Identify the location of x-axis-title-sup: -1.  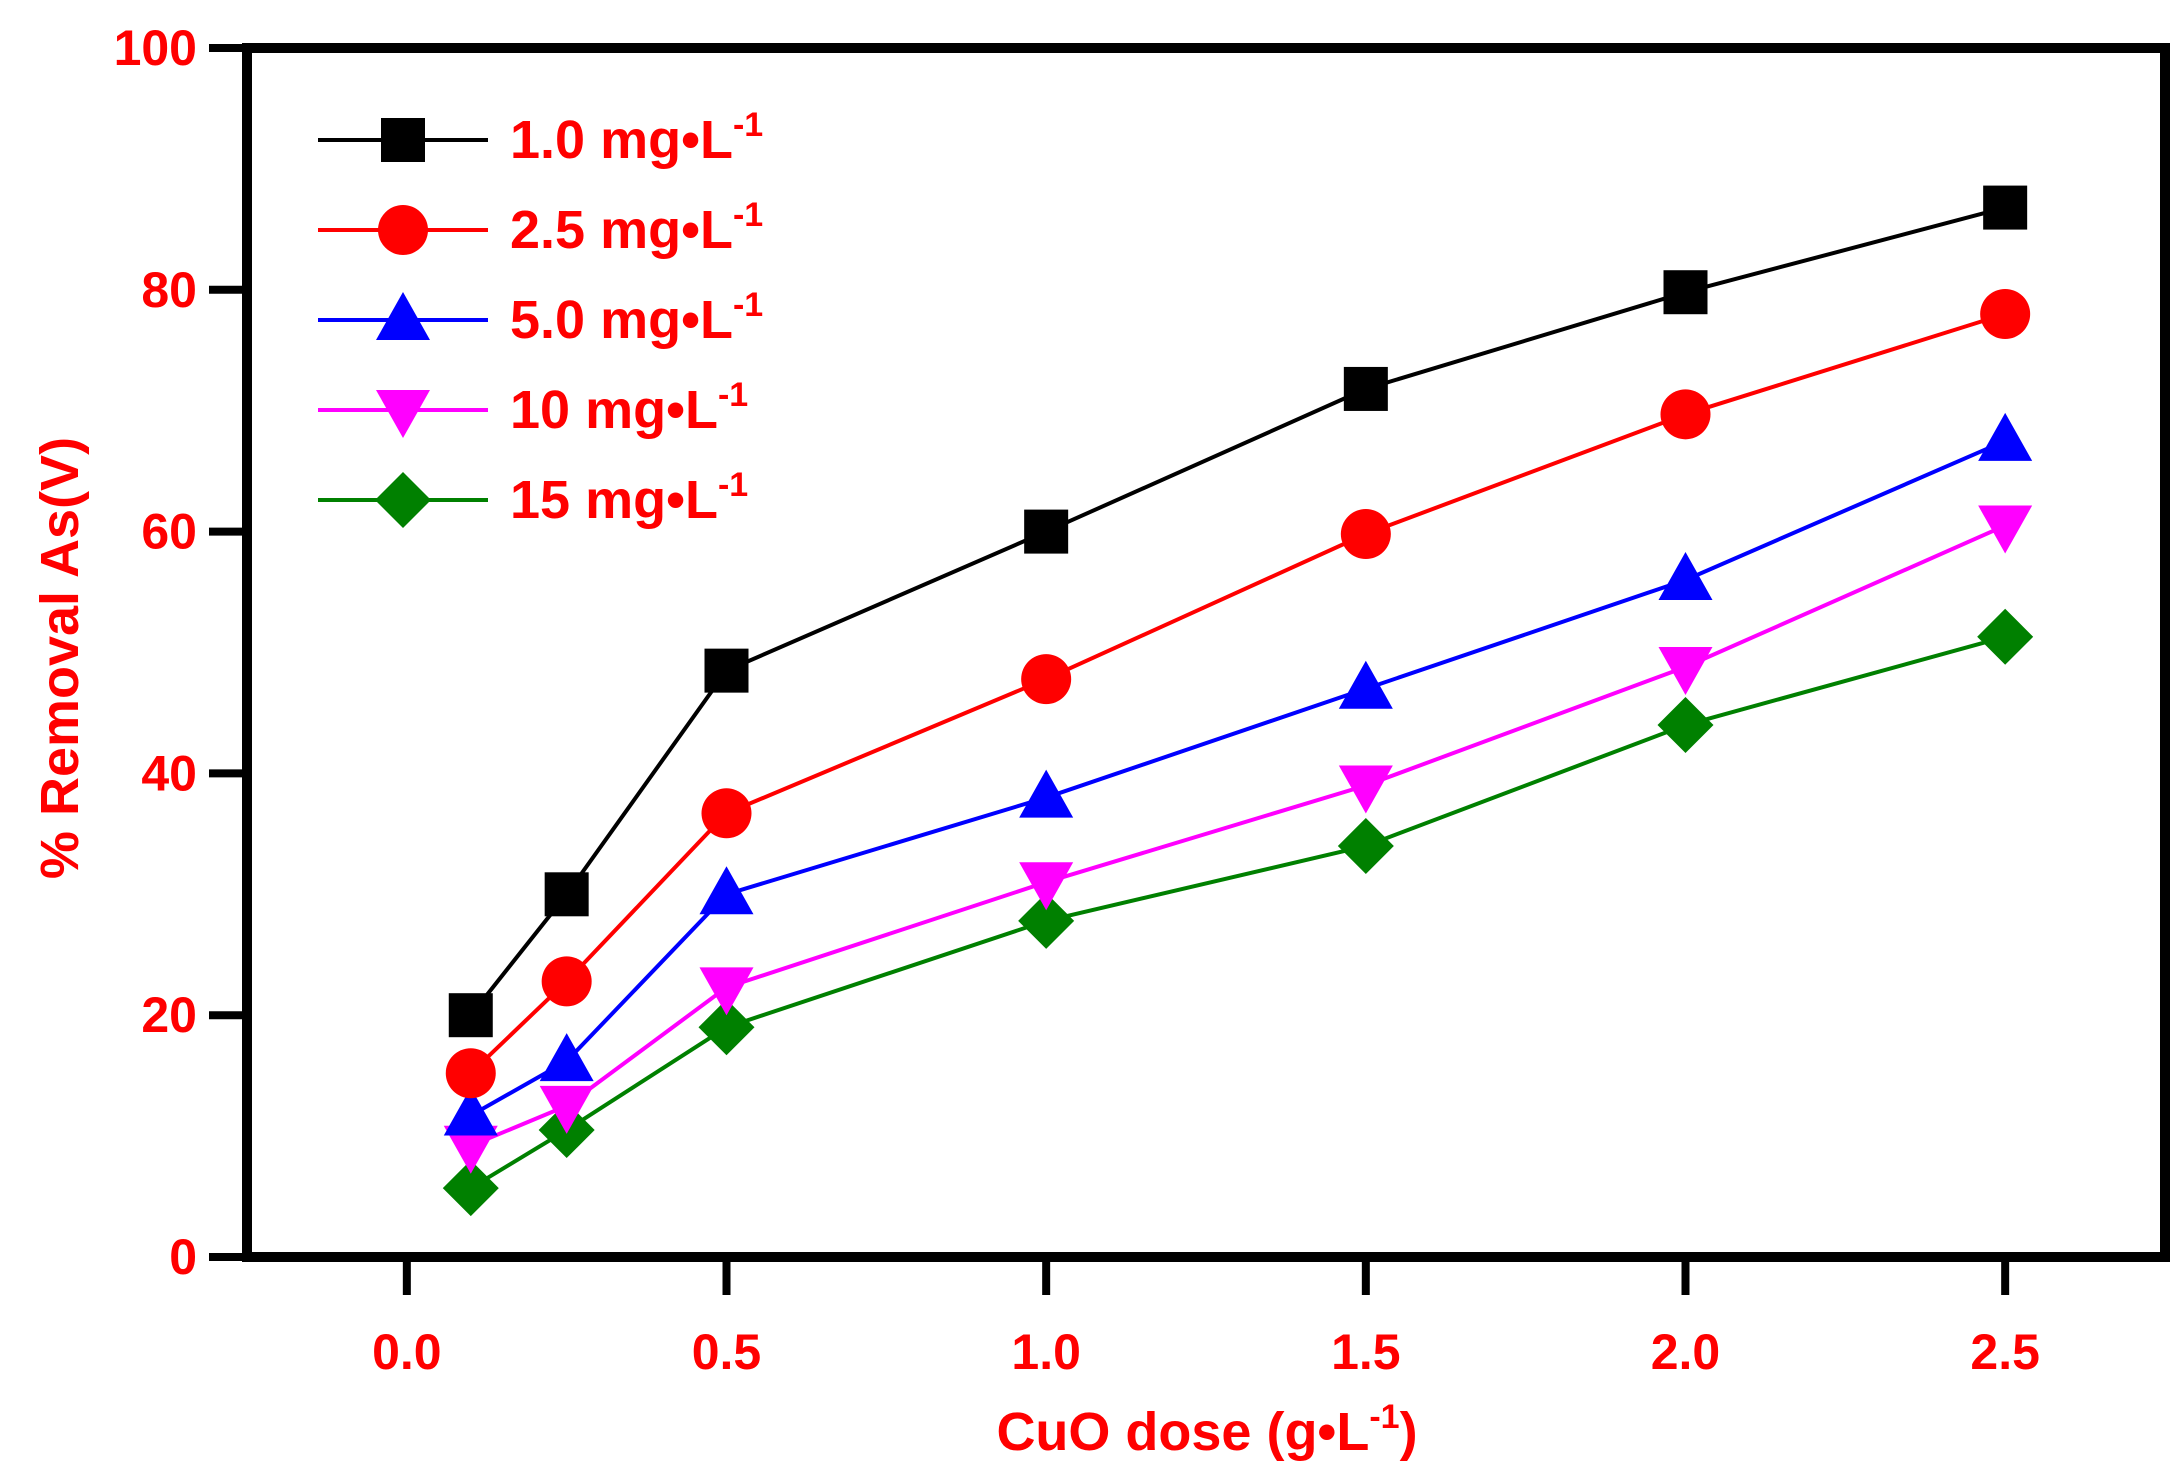
(1384, 1417).